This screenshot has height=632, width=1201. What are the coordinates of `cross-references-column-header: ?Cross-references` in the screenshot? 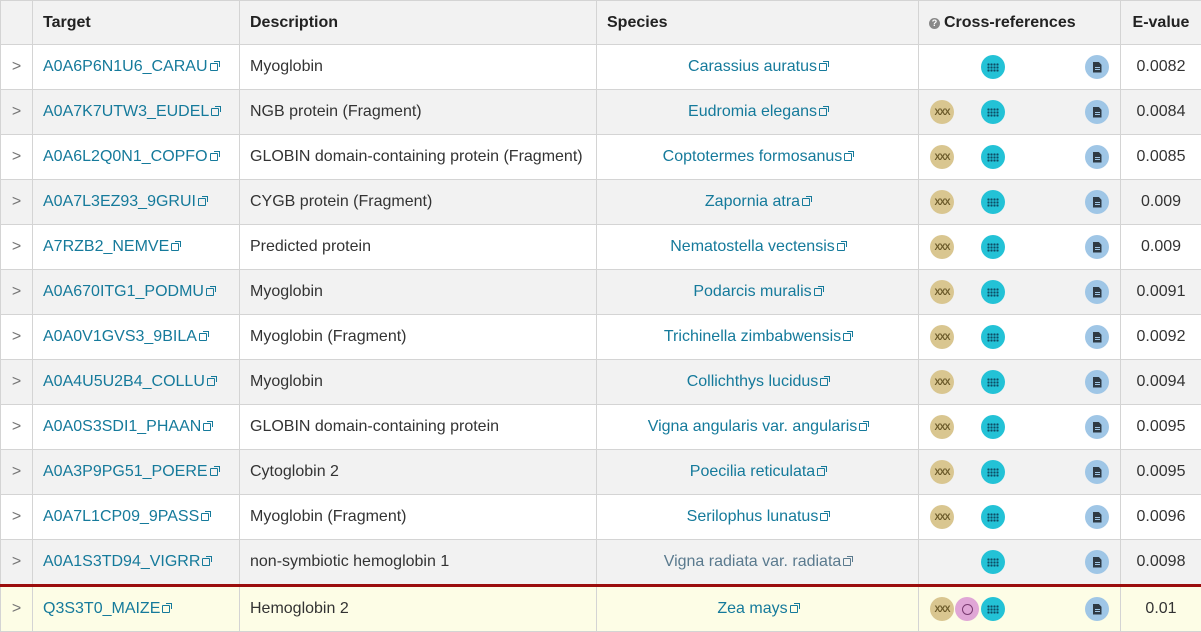 It's located at (1020, 23).